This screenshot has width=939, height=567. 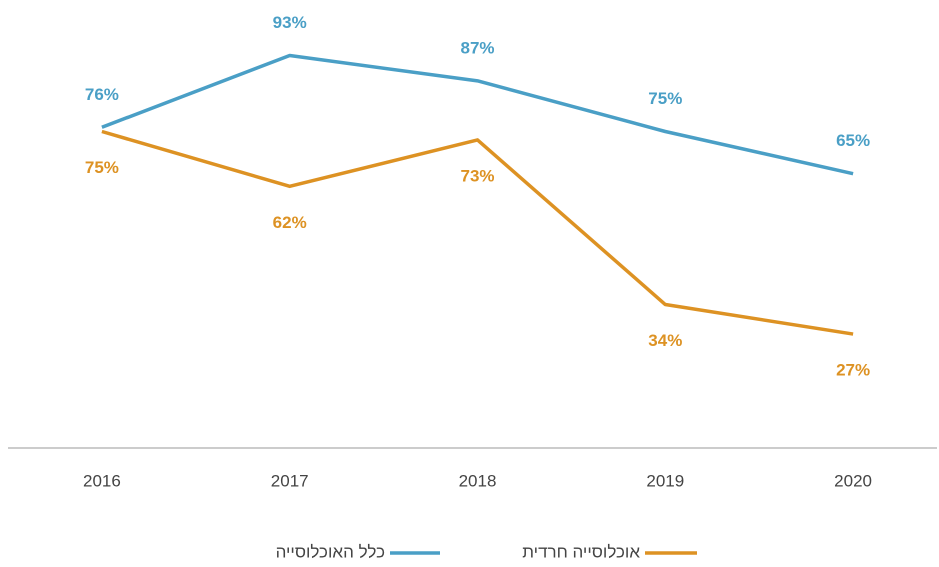 What do you see at coordinates (853, 370) in the screenshot?
I see `data-label: 27%` at bounding box center [853, 370].